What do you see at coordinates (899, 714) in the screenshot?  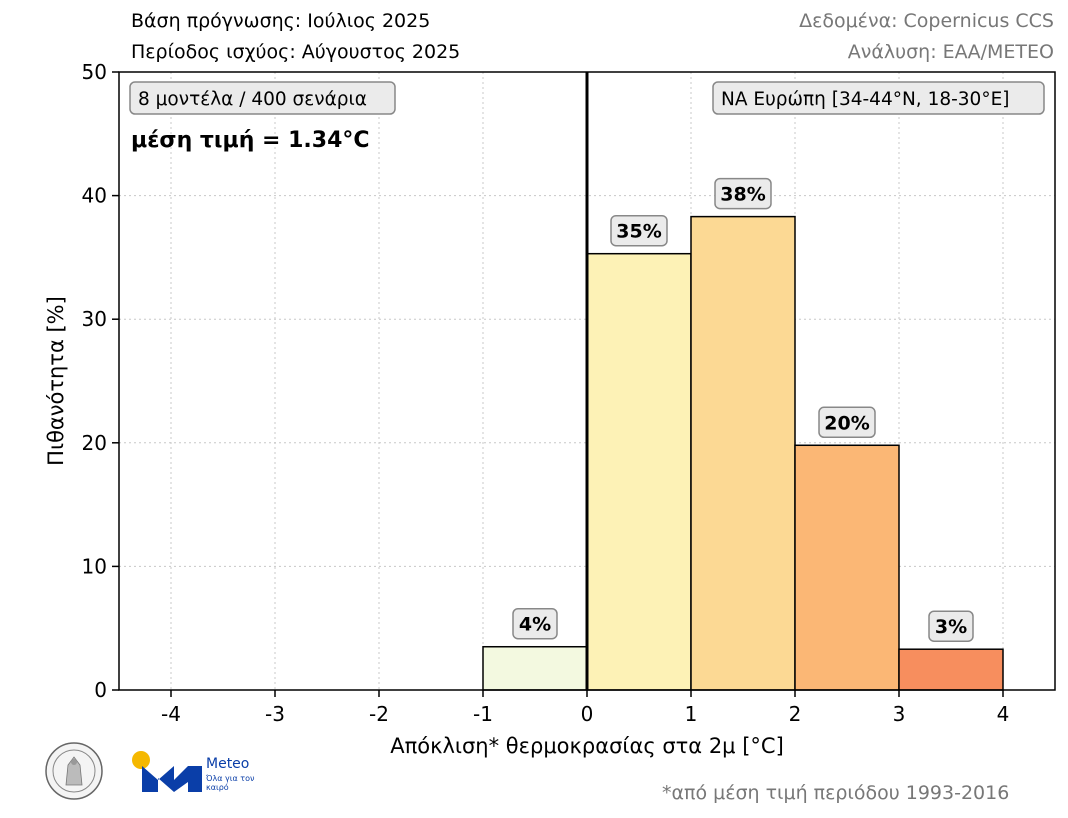 I see `x-tick-label: 3` at bounding box center [899, 714].